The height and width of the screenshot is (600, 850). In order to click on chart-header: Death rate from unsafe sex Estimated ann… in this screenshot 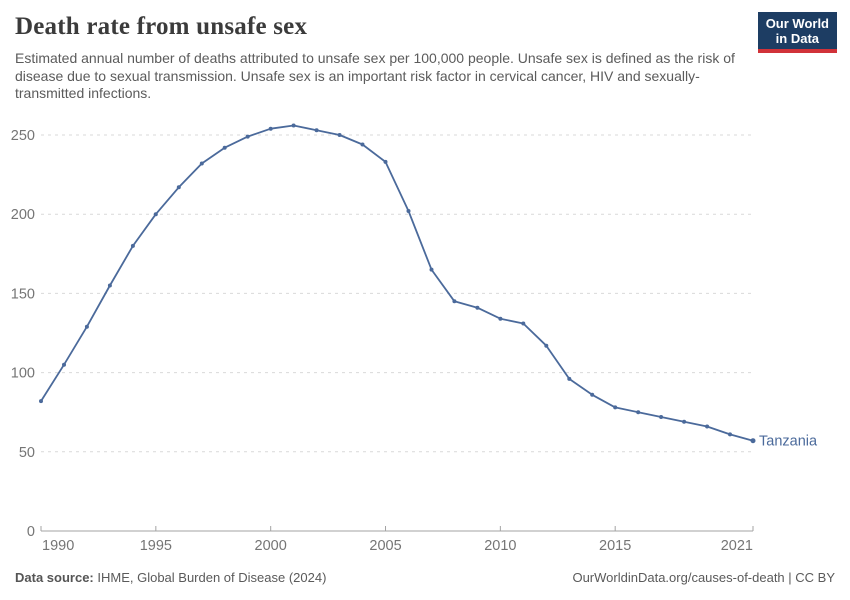, I will do `click(425, 58)`.